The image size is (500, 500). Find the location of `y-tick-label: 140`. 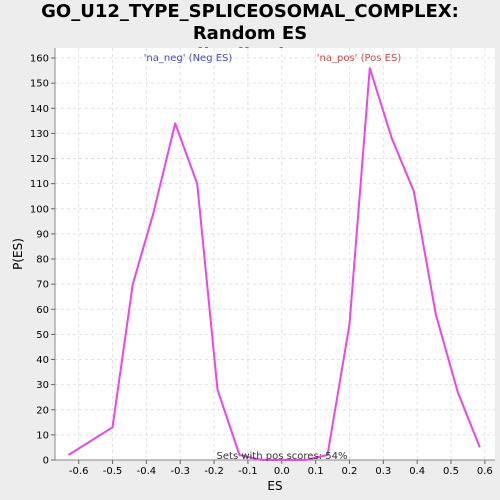

y-tick-label: 140 is located at coordinates (39, 109).